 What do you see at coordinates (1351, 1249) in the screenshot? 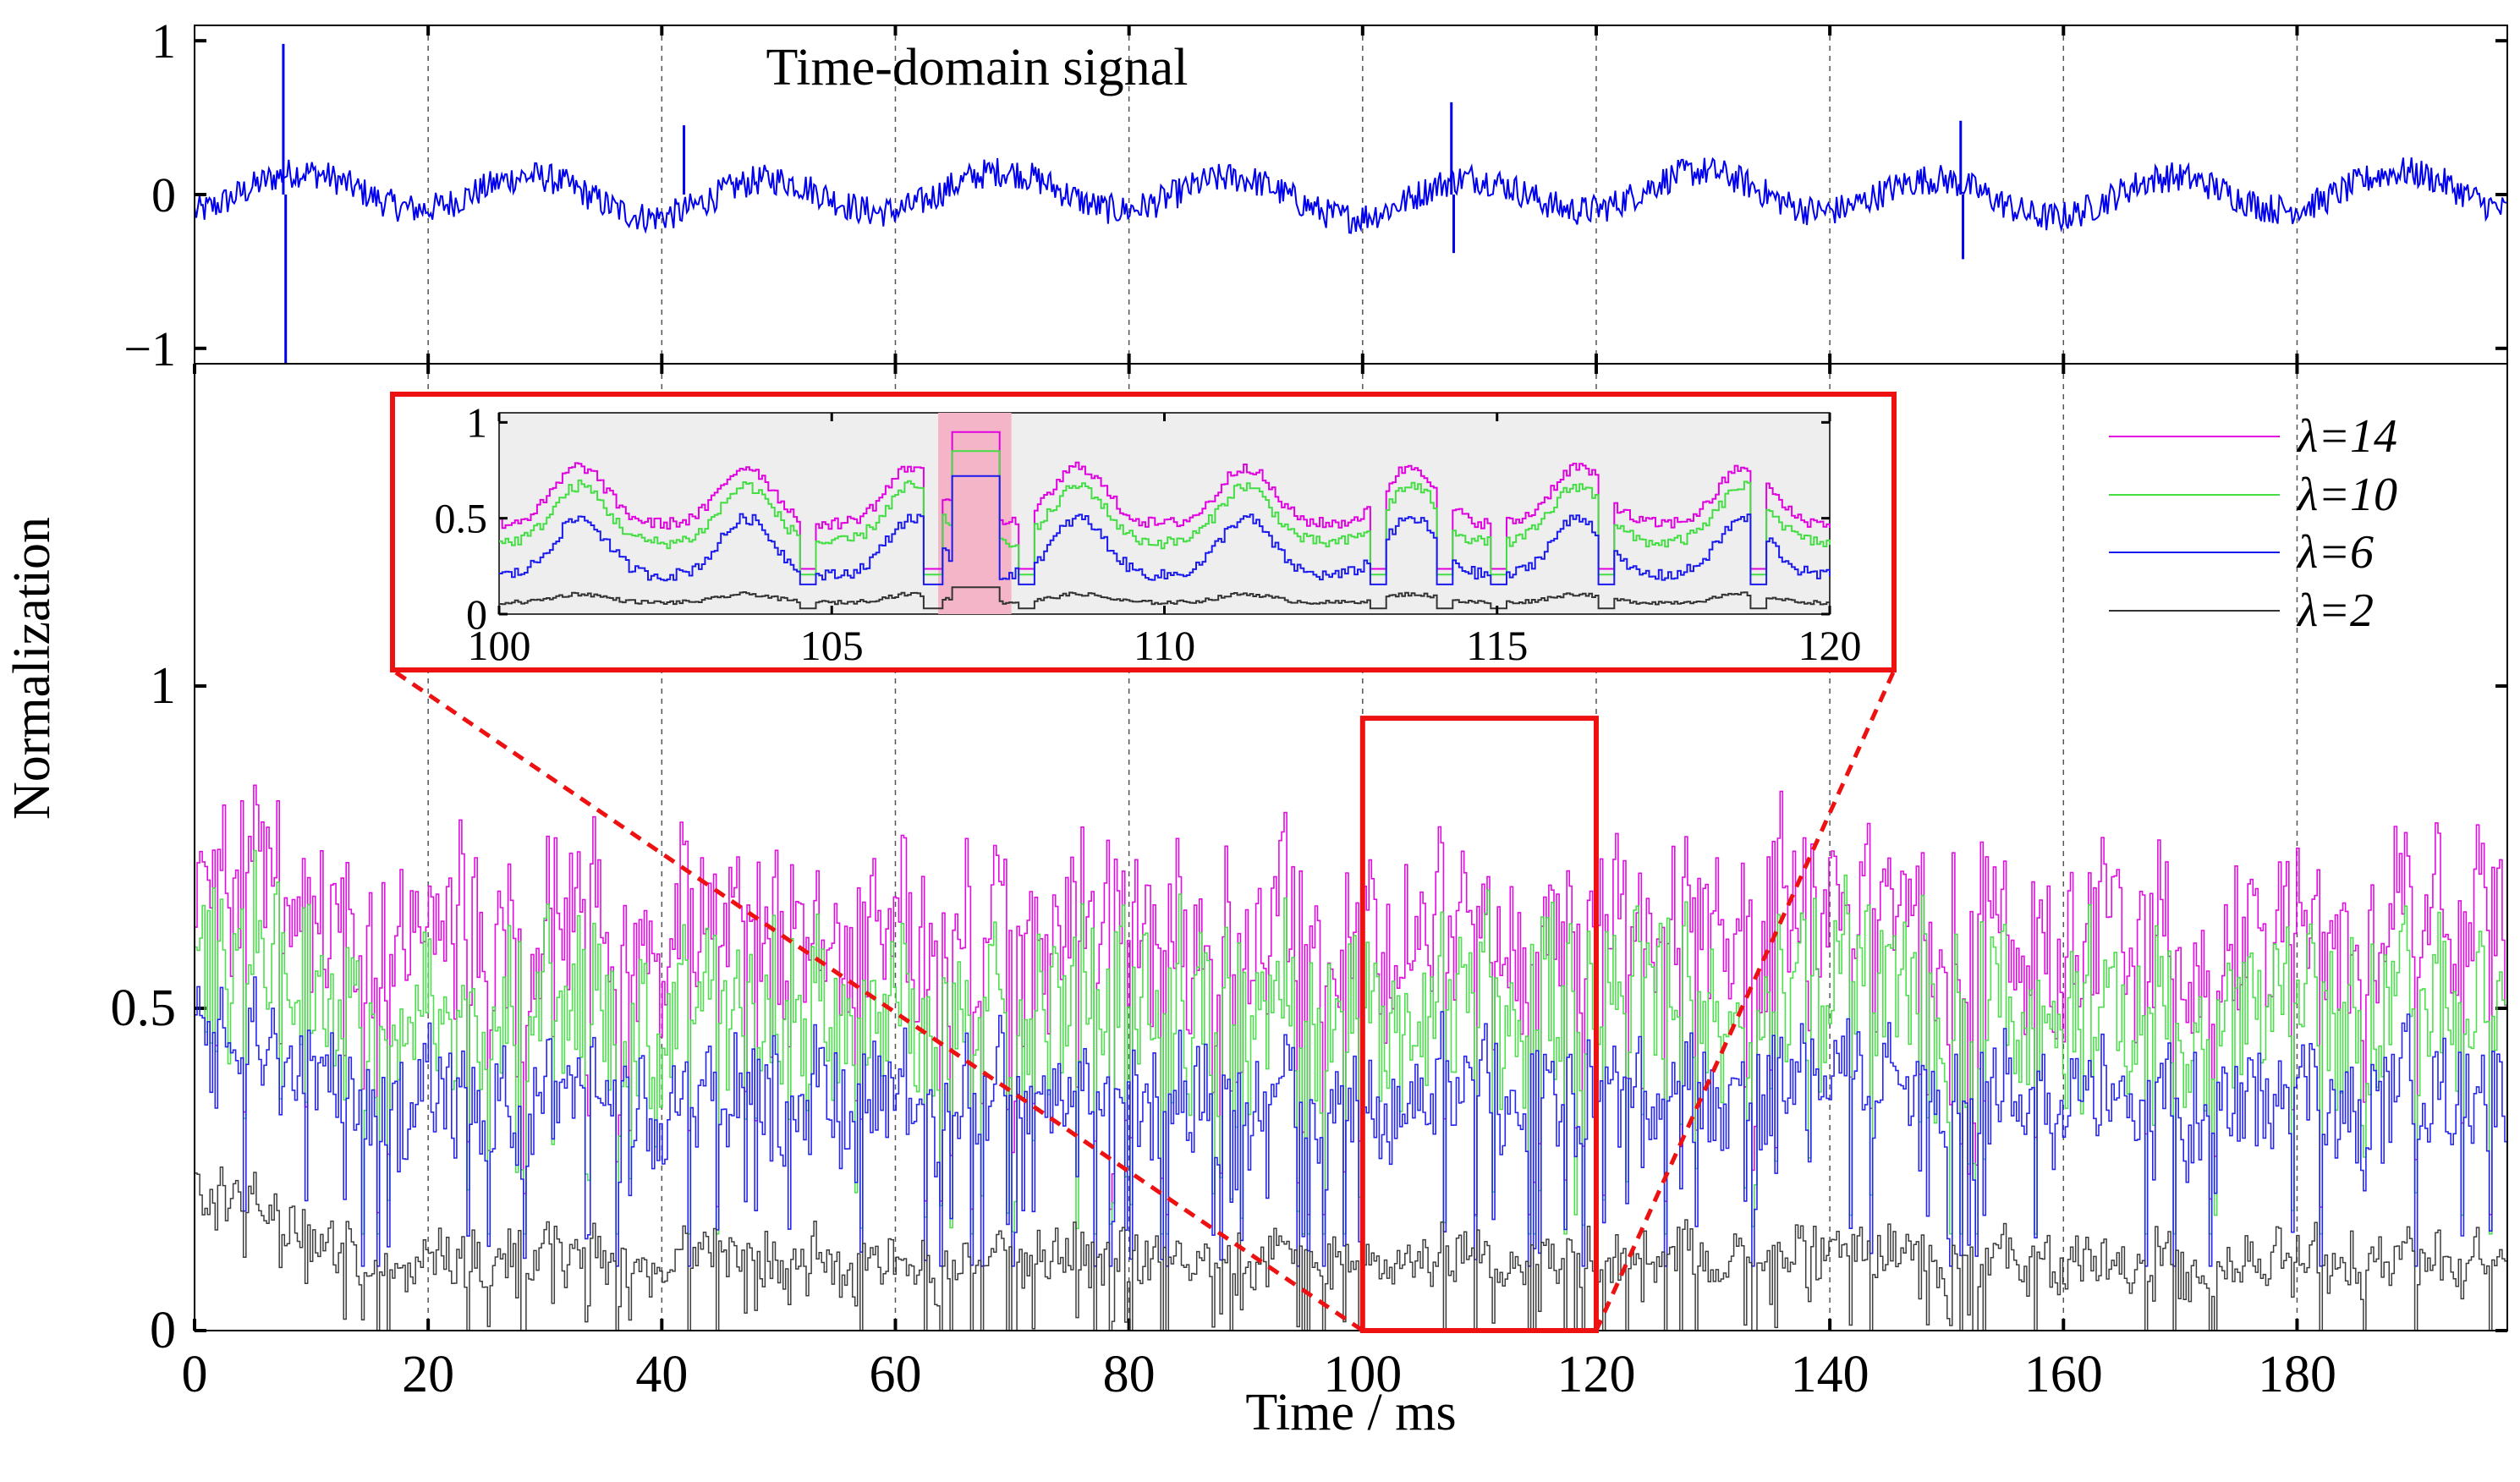
I see `main-series-line` at bounding box center [1351, 1249].